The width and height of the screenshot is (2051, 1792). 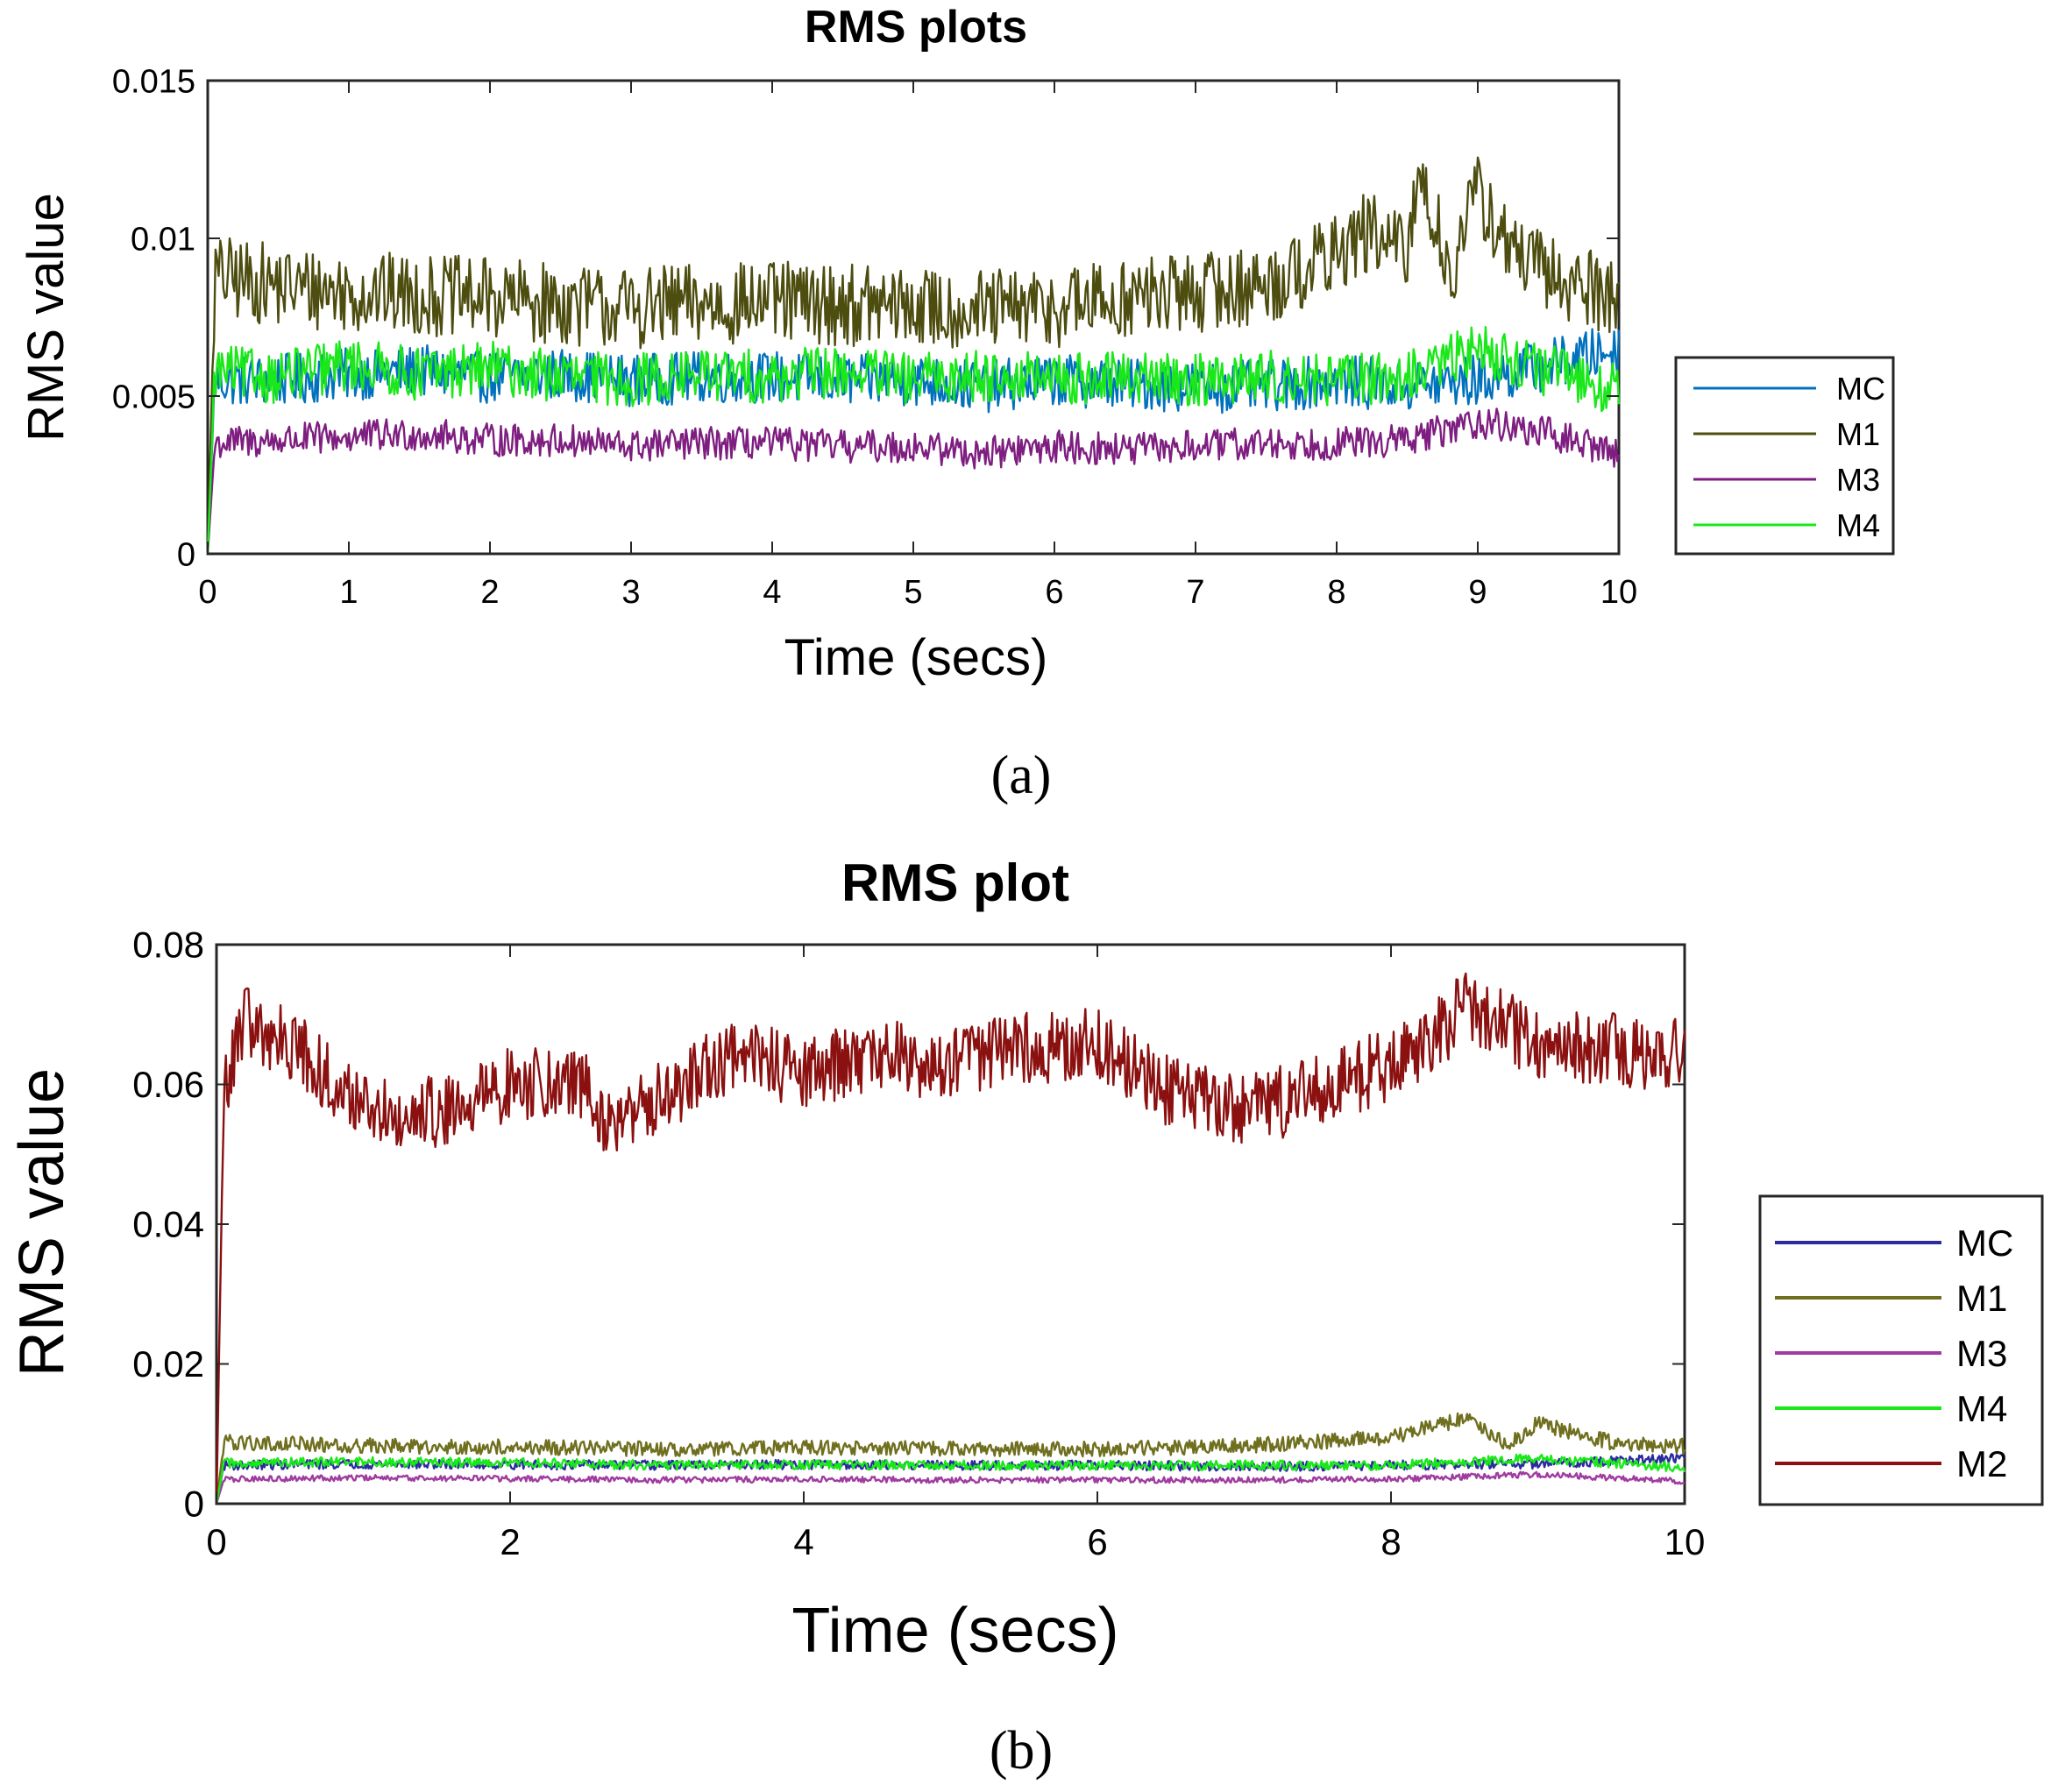 What do you see at coordinates (1022, 776) in the screenshot?
I see `chart-a-caption: (a)` at bounding box center [1022, 776].